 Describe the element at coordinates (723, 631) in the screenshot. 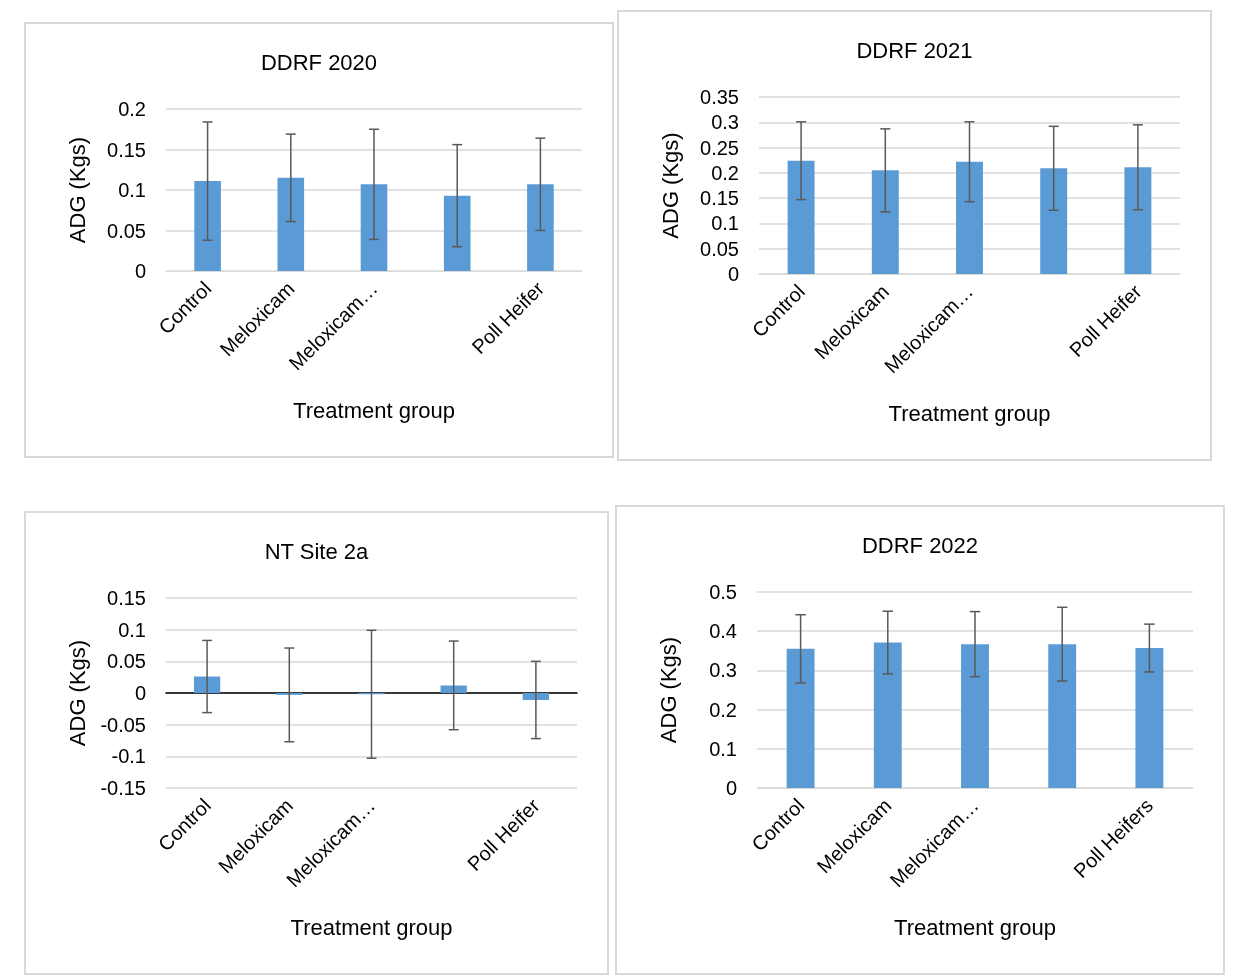

I see `y-tick-label: 0.4` at that location.